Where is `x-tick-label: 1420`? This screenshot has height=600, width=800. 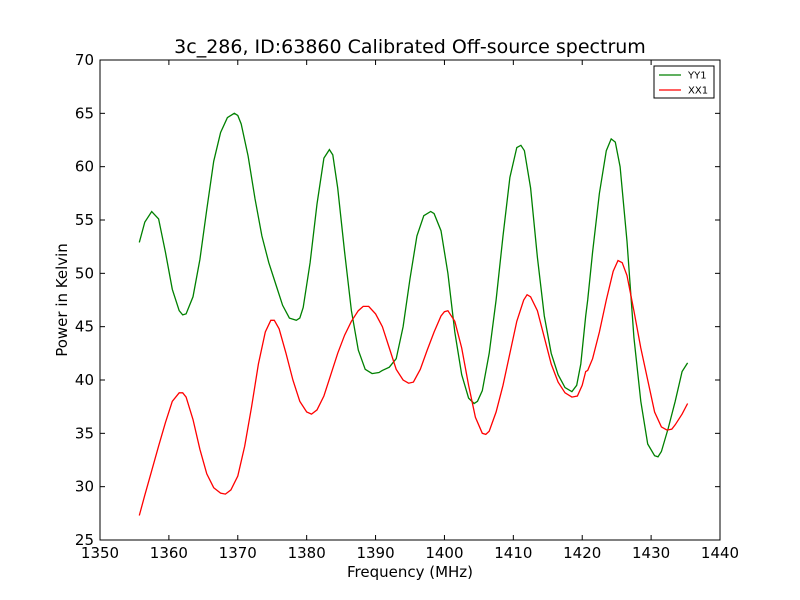 x-tick-label: 1420 is located at coordinates (582, 553).